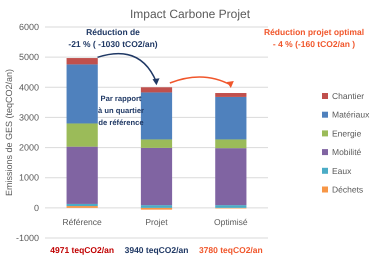 The image size is (382, 260). What do you see at coordinates (28, 57) in the screenshot?
I see `y-tick-label: 5000` at bounding box center [28, 57].